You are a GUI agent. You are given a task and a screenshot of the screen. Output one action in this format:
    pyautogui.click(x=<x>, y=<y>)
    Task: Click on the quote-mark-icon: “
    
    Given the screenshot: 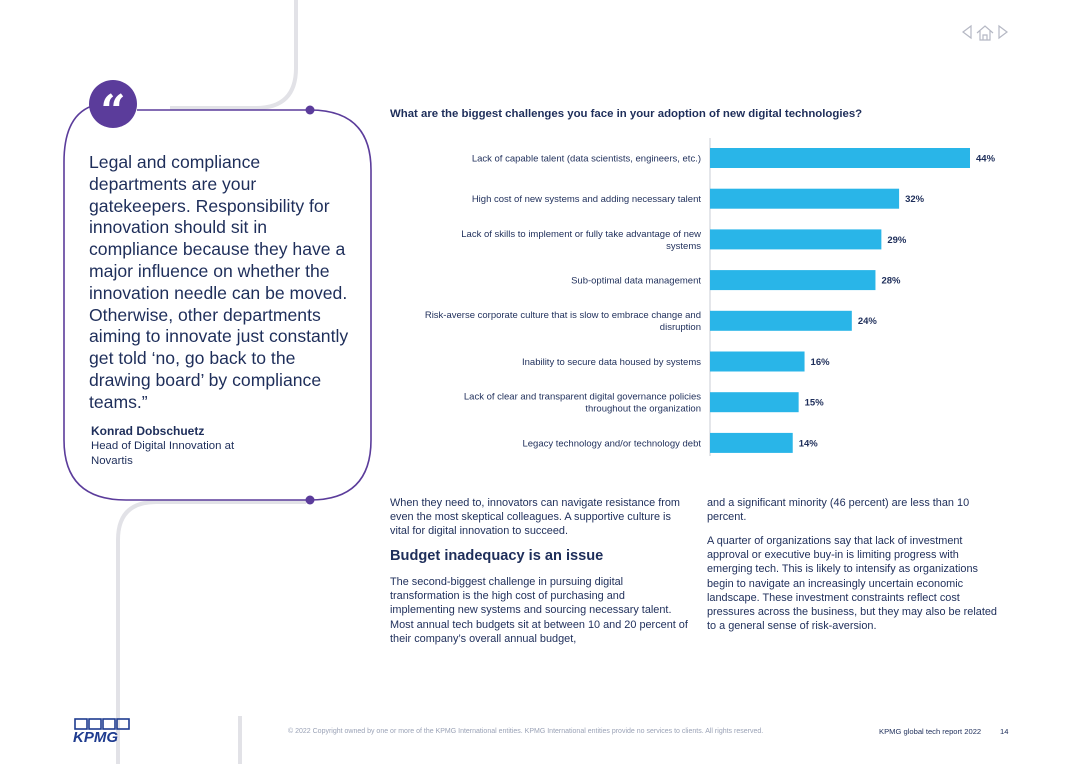 What is the action you would take?
    pyautogui.click(x=113, y=108)
    